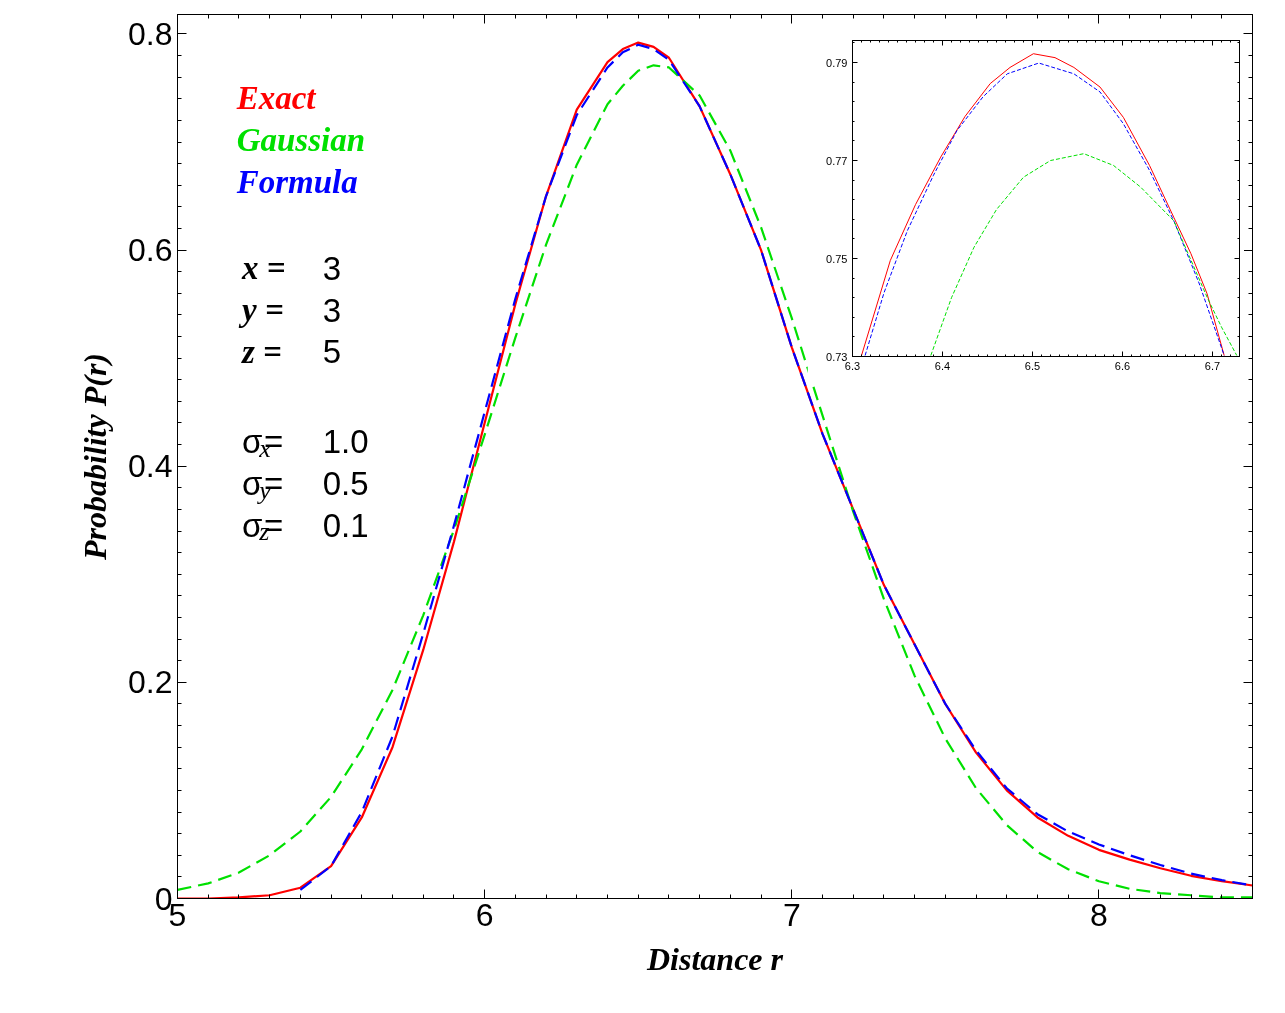 This screenshot has width=1285, height=1013. I want to click on x-tick-label: 6, so click(484, 914).